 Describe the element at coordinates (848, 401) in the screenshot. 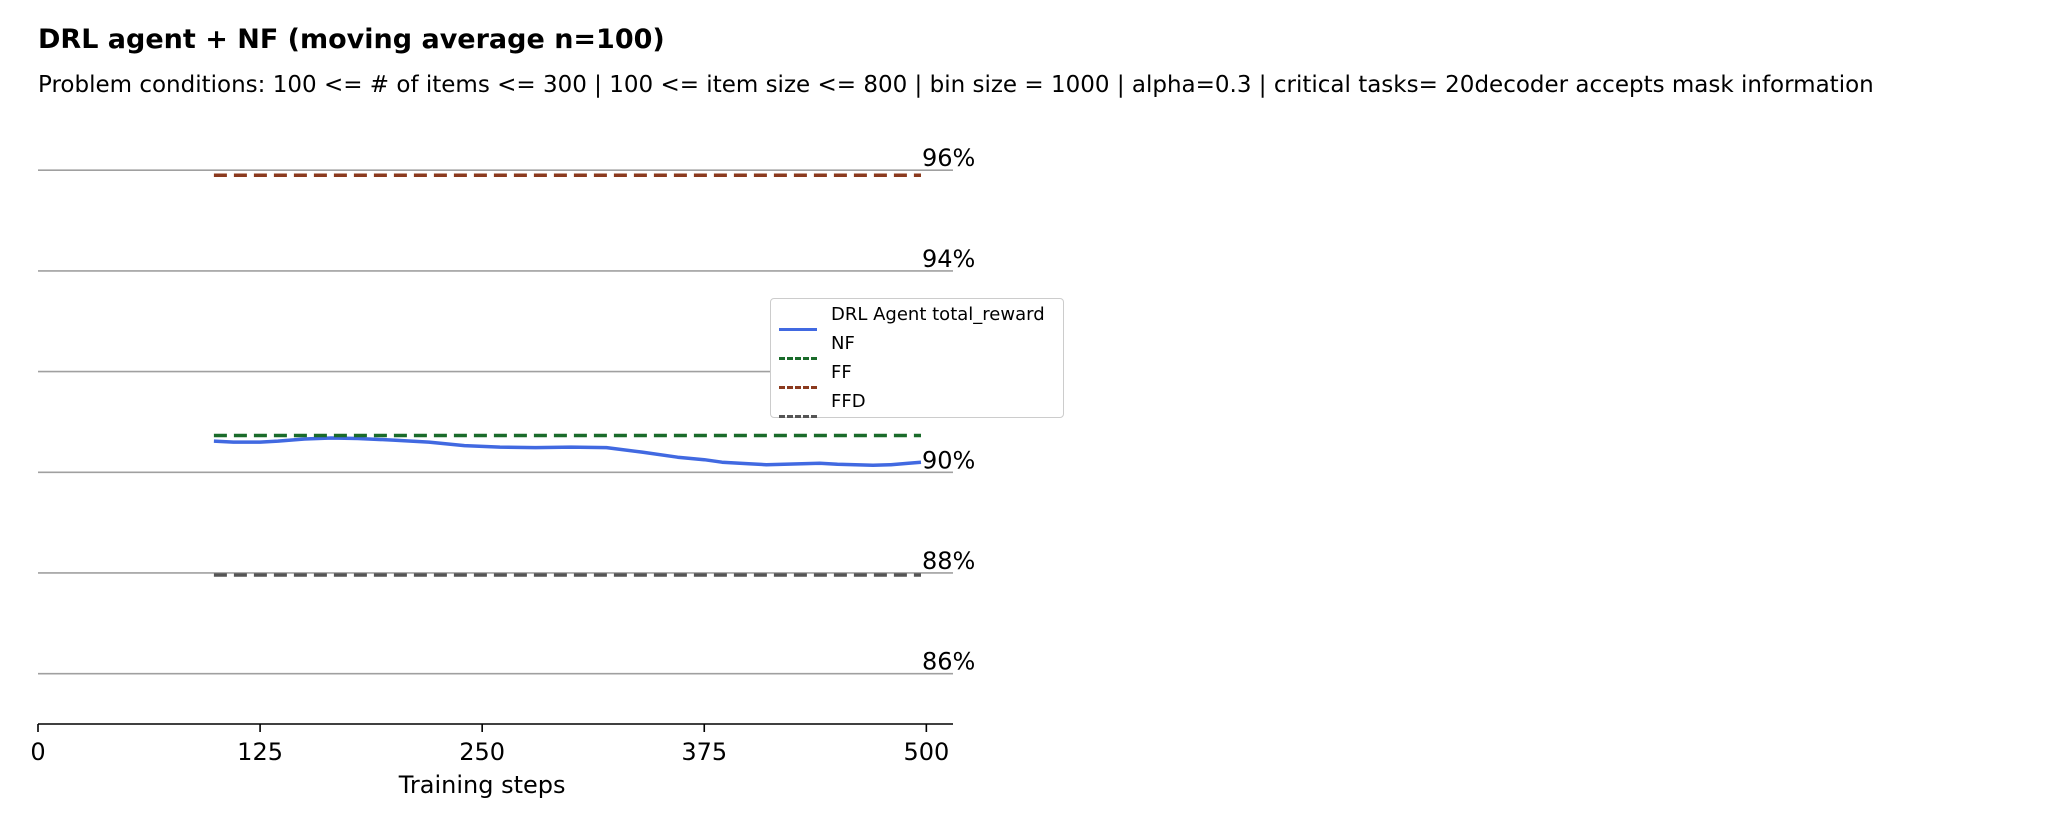

I see `legend-label: FFD` at that location.